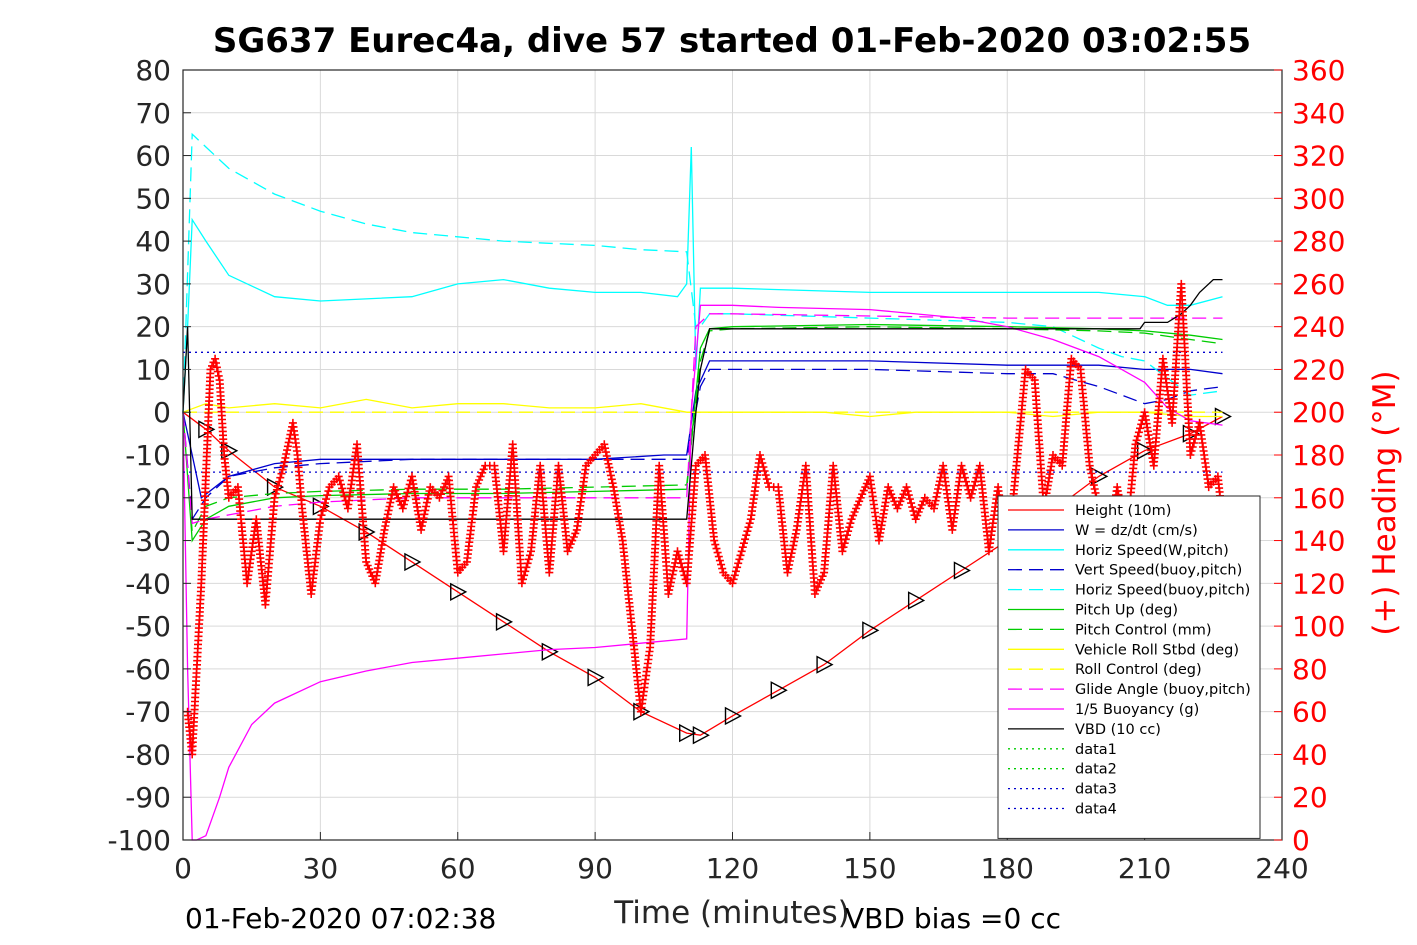  Describe the element at coordinates (153, 70) in the screenshot. I see `y-left-tick-label: 80` at that location.